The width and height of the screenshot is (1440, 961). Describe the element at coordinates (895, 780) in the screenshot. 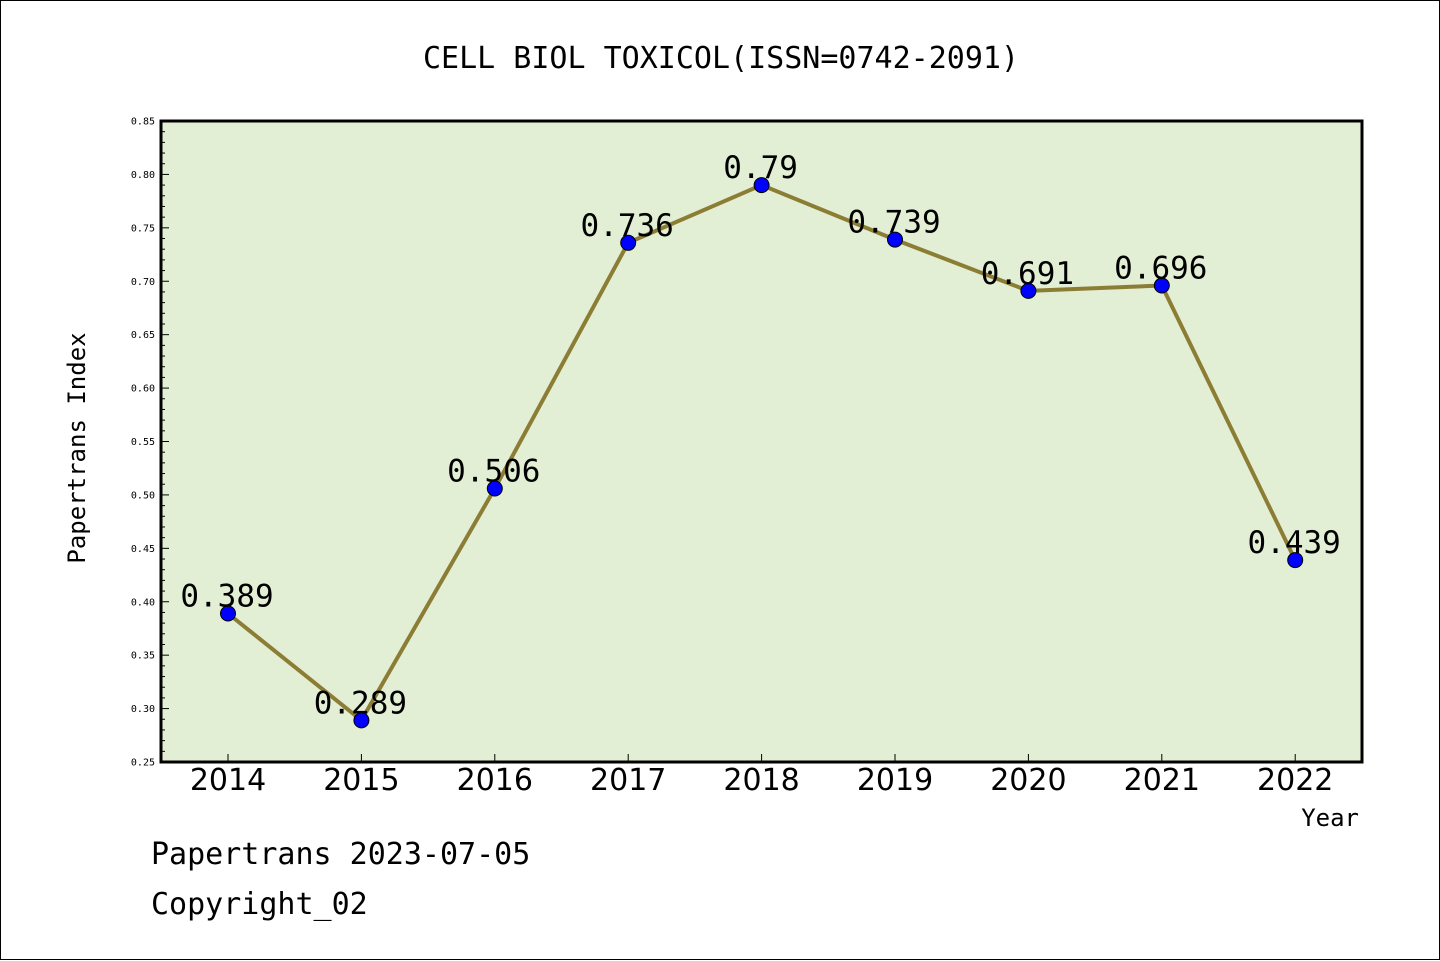

I see `x-tick-label: 2019` at that location.